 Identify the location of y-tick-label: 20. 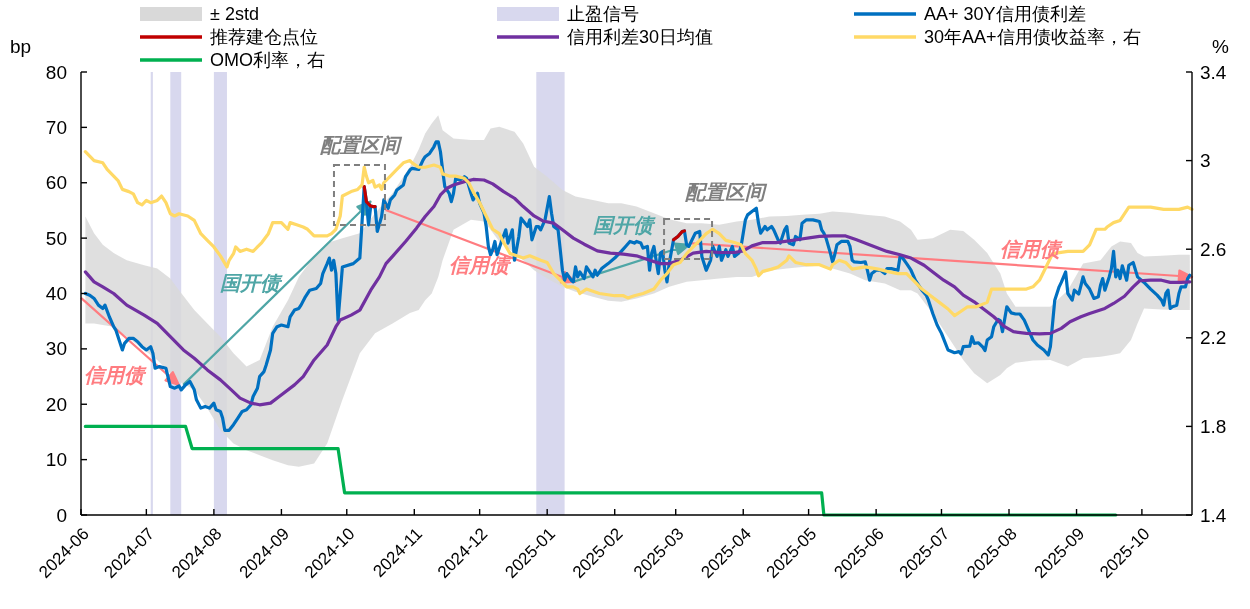
(56, 404).